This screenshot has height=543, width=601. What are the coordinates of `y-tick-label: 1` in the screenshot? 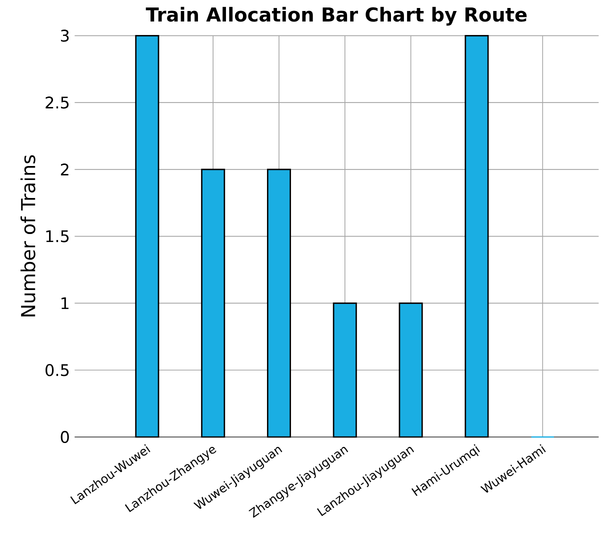 It's located at (65, 303).